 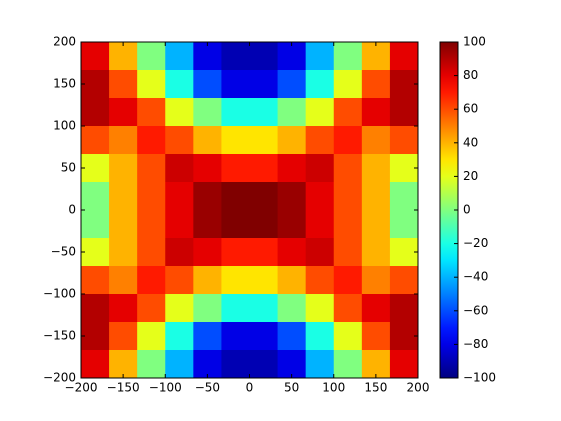 I want to click on y-tick-label: −200, so click(x=59, y=378).